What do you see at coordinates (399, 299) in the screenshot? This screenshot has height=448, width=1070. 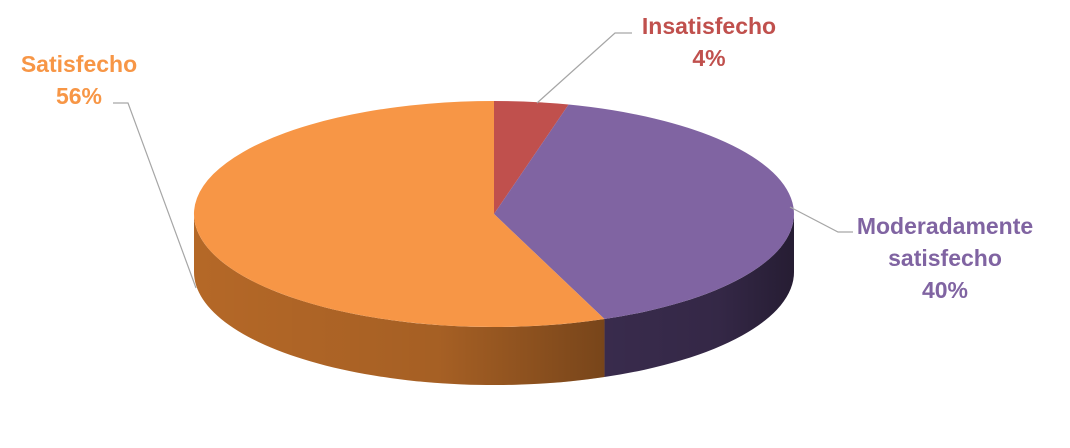 I see `pie-side-shade-satisfecho` at bounding box center [399, 299].